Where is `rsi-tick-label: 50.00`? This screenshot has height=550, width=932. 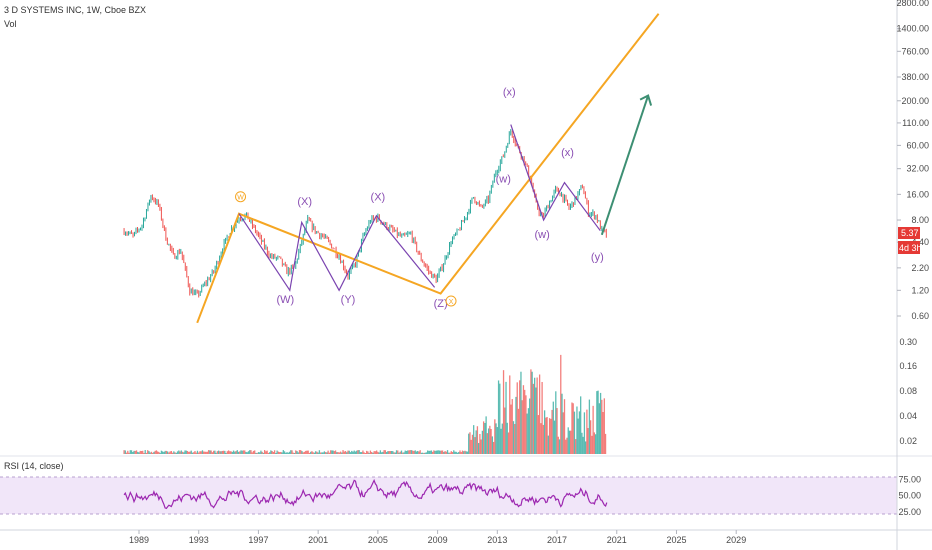 rsi-tick-label: 50.00 is located at coordinates (909, 496).